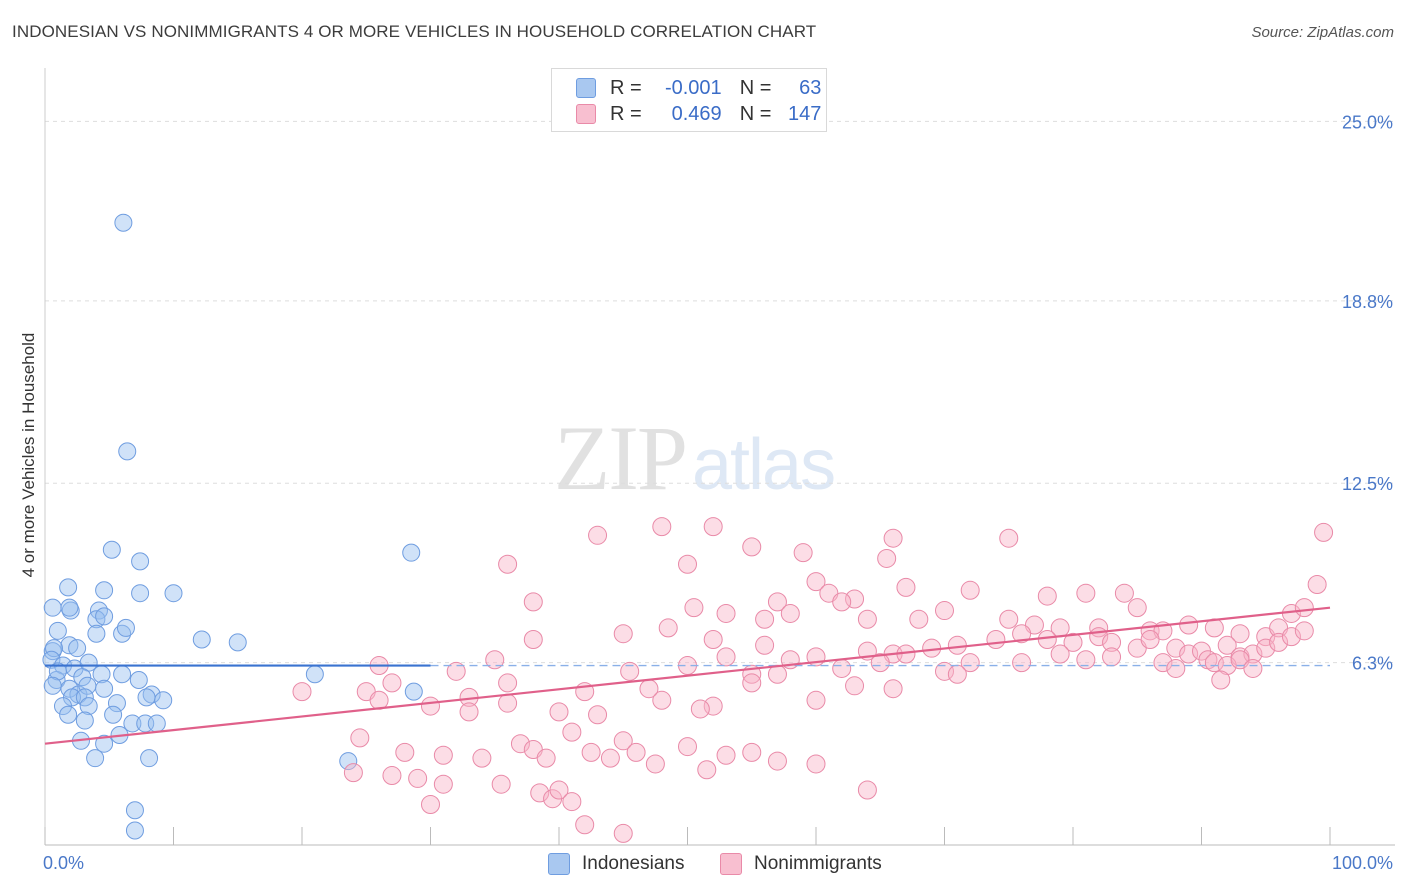 This screenshot has width=1406, height=892. Describe the element at coordinates (818, 863) in the screenshot. I see `bottom-legend-label: Nonimmigrants` at that location.